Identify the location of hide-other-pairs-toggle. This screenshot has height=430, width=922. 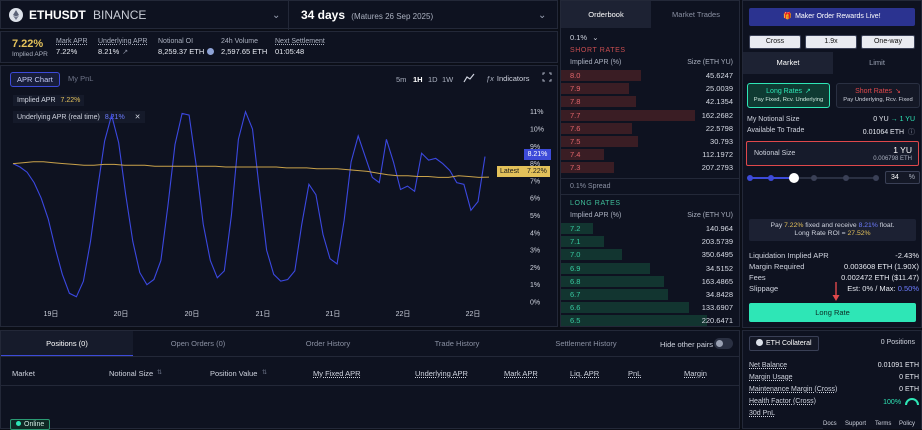
(723, 343).